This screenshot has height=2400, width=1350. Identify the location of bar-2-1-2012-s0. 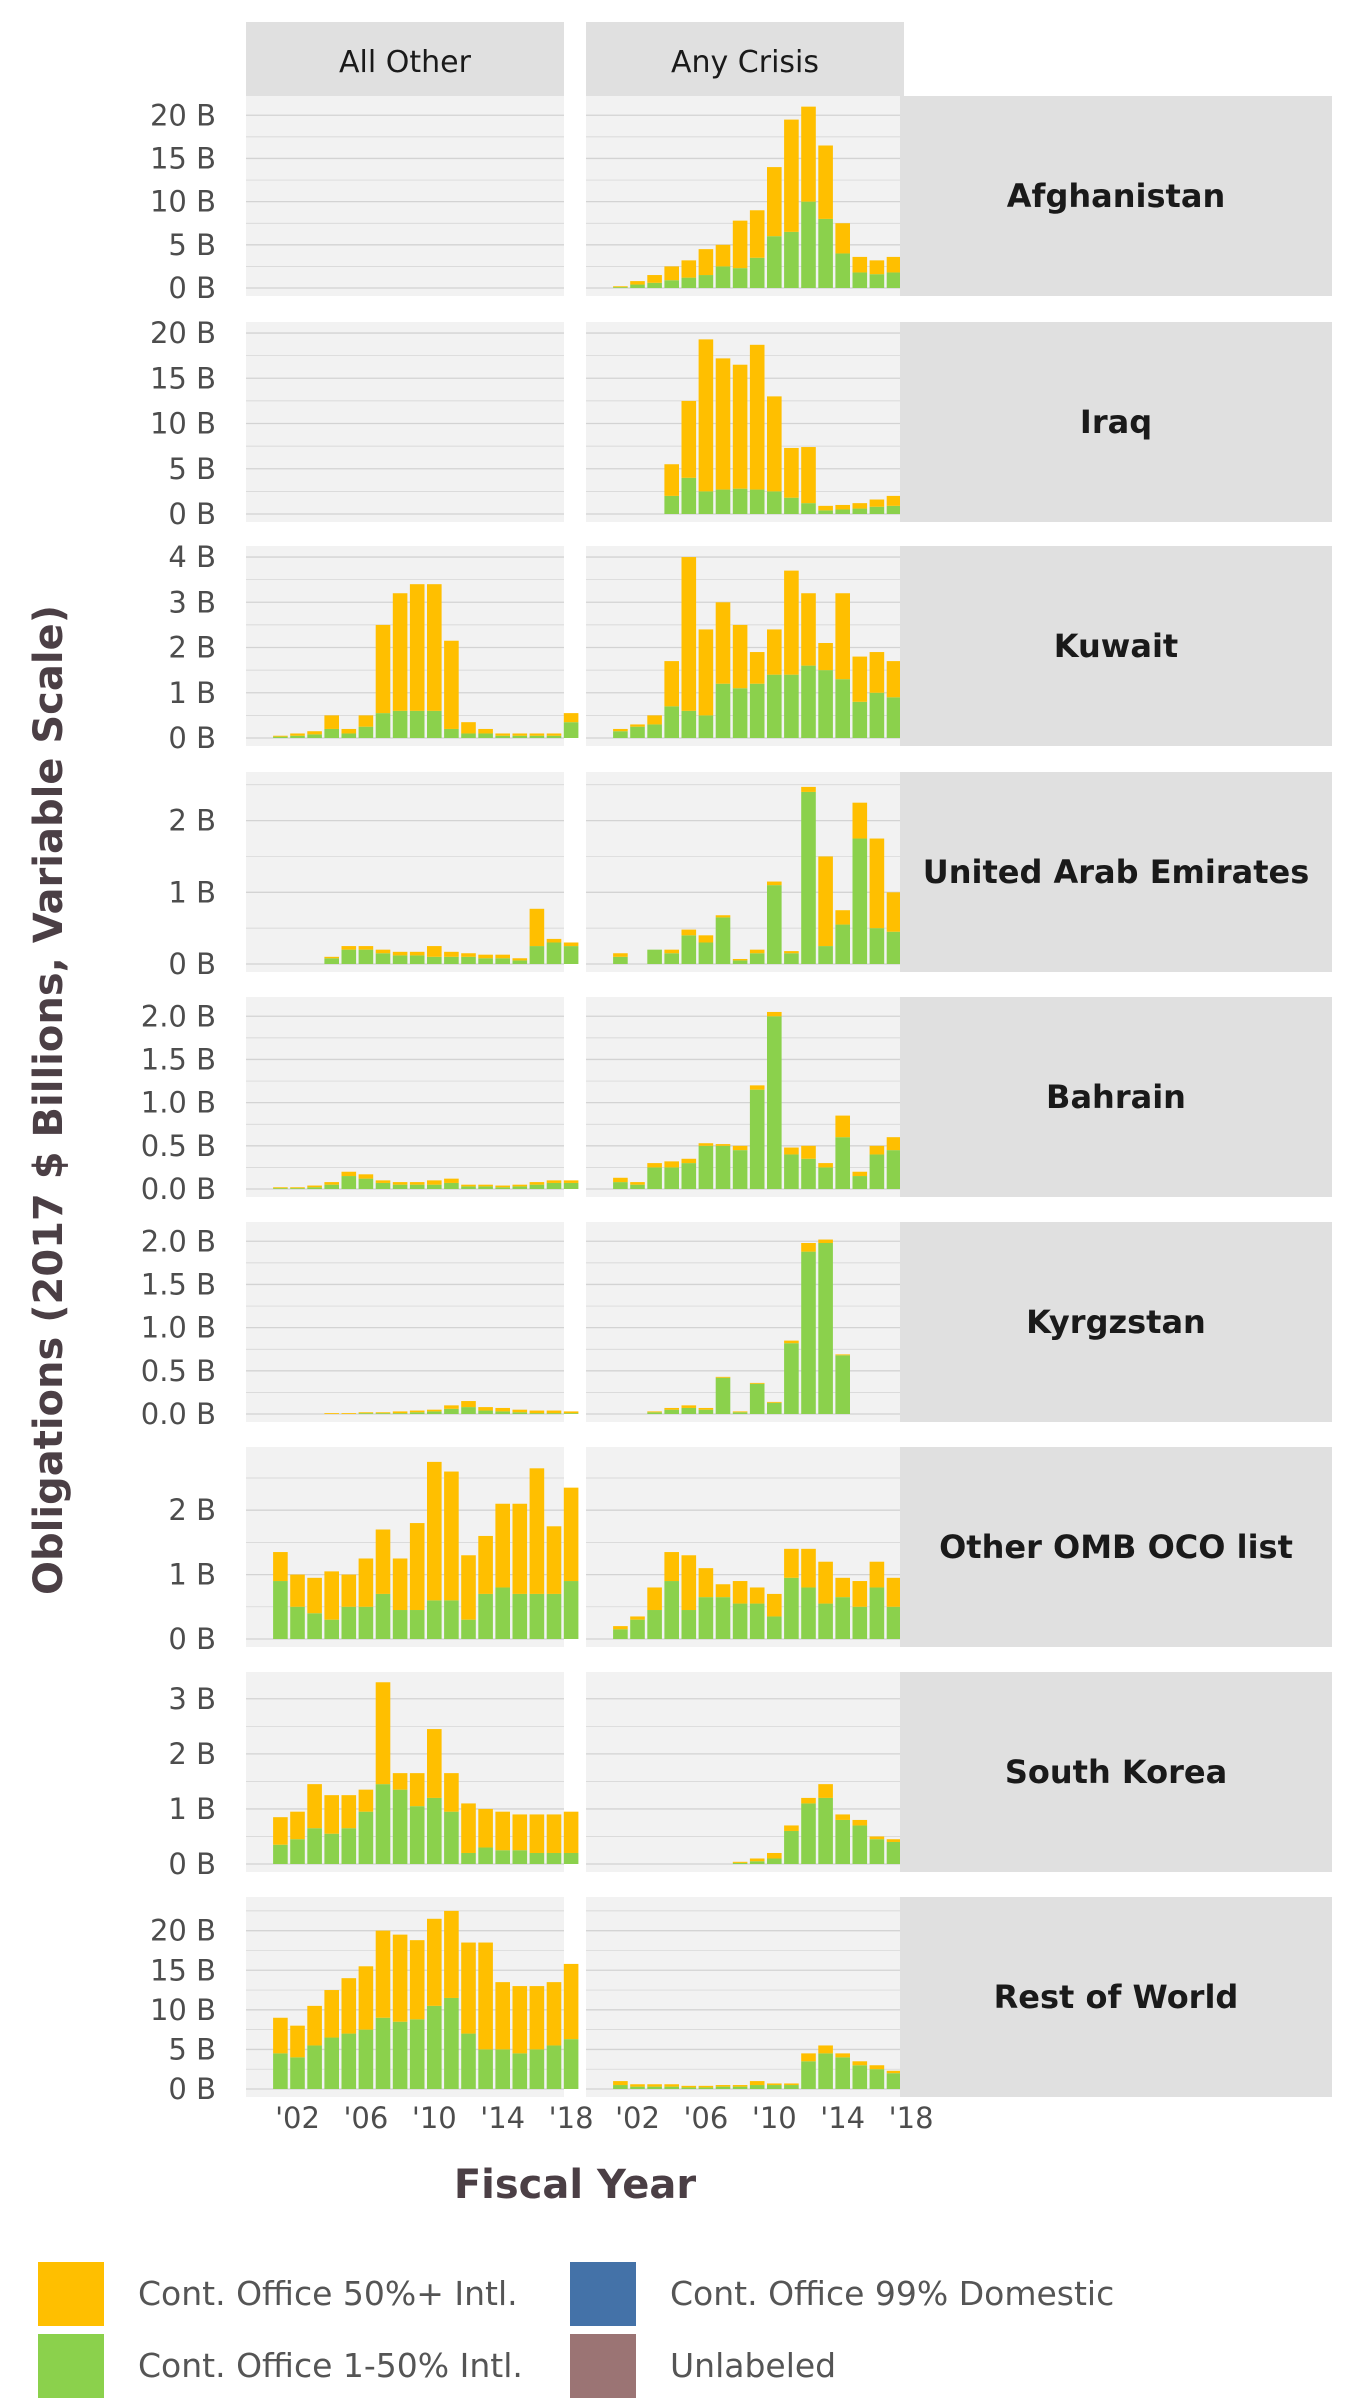
(808, 701).